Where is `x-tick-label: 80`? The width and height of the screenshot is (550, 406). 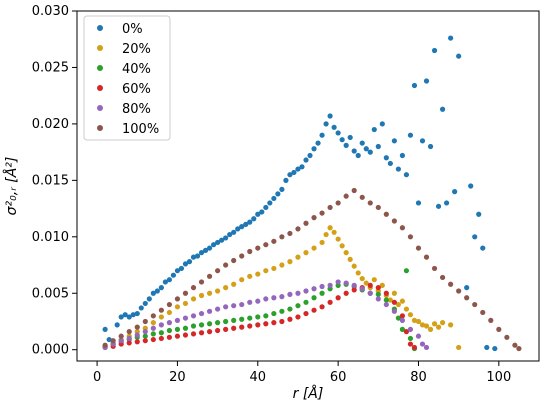 x-tick-label: 80 is located at coordinates (418, 377).